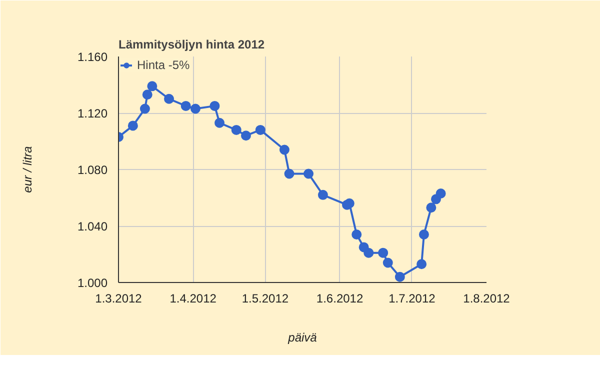 This screenshot has height=371, width=600. I want to click on y-tick-label: 1.080, so click(92, 170).